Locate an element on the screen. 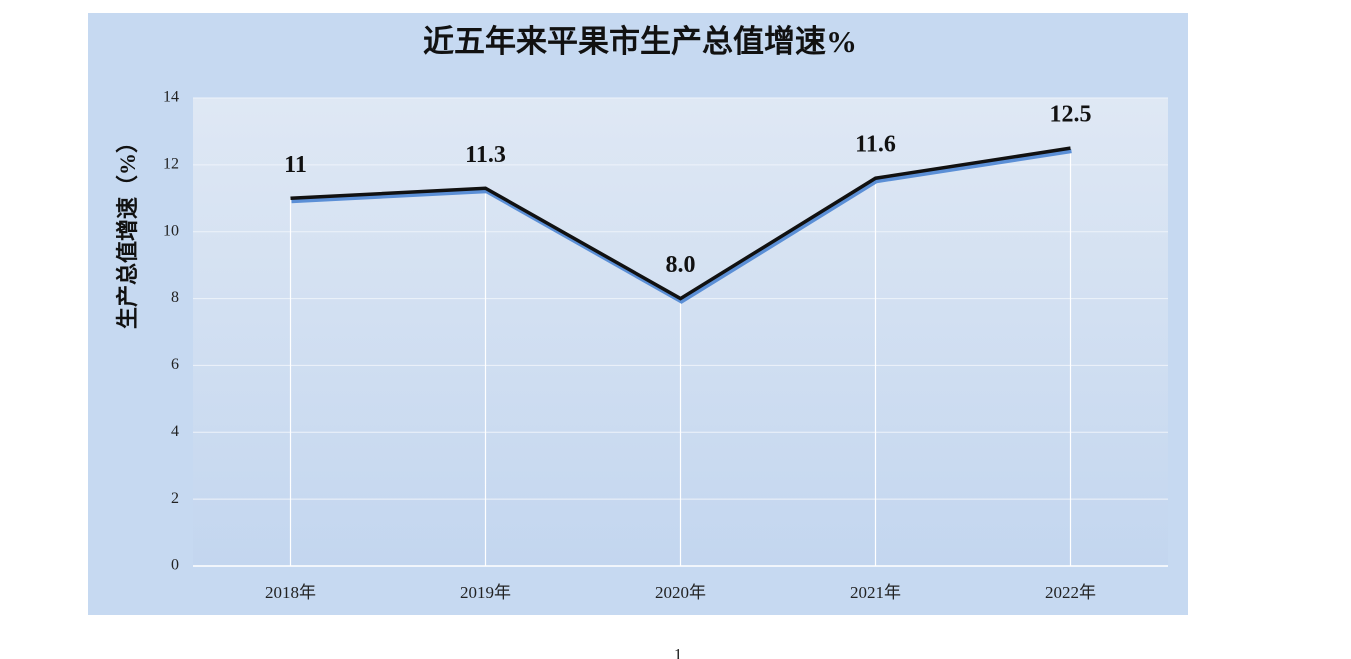 The width and height of the screenshot is (1351, 659). y-axis-label: 生产总值增速（%） is located at coordinates (127, 230).